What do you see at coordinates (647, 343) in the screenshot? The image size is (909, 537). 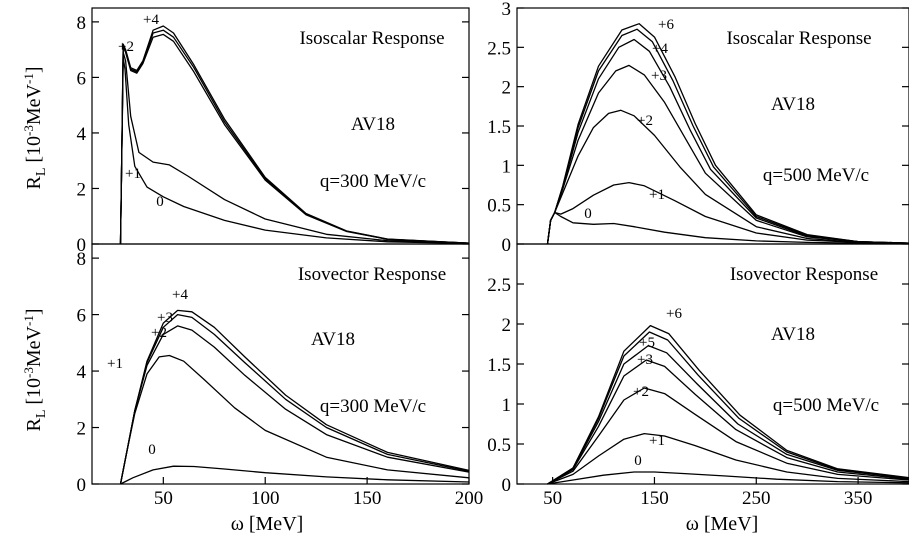 I see `series-label-plus5: +5` at bounding box center [647, 343].